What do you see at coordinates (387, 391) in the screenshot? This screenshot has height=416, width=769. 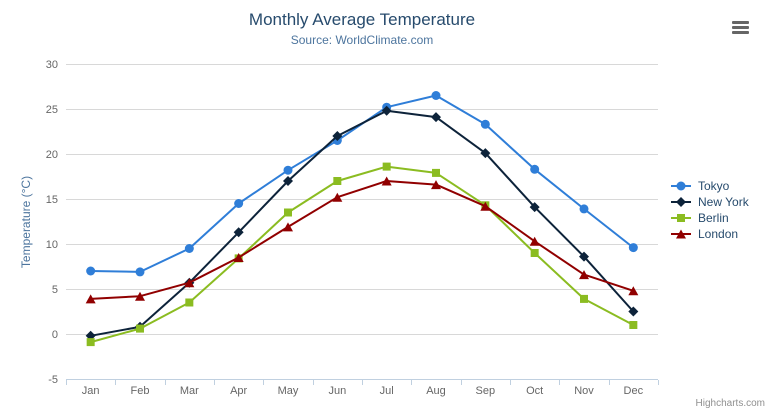 I see `x-axis-label: Jul` at bounding box center [387, 391].